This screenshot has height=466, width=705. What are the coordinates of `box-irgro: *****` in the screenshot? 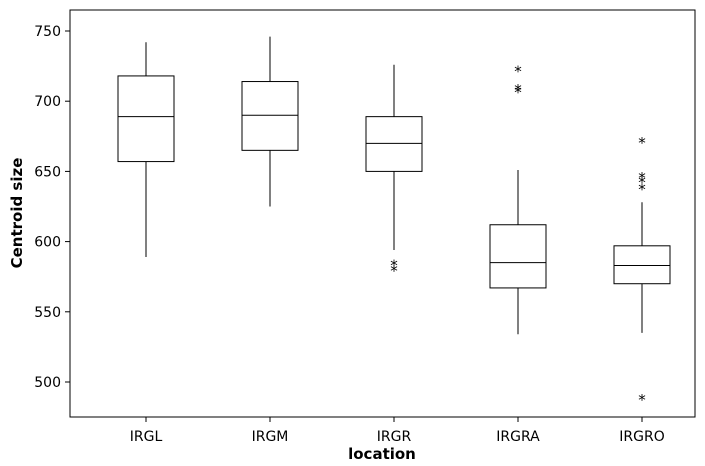 It's located at (642, 271).